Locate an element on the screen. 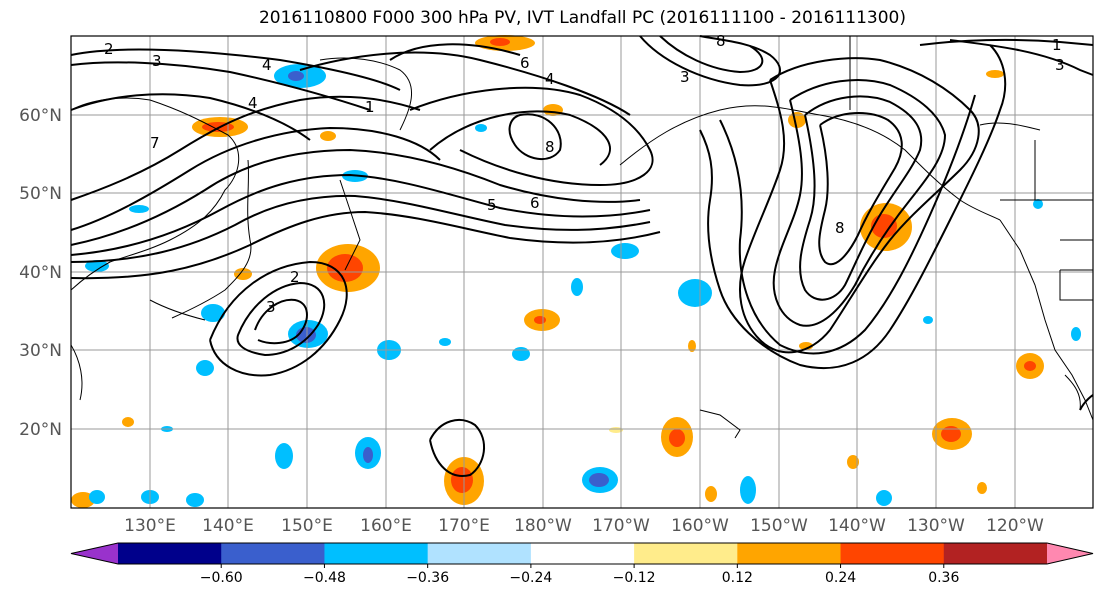 The image size is (1105, 601). lon-label: 140°W is located at coordinates (857, 526).